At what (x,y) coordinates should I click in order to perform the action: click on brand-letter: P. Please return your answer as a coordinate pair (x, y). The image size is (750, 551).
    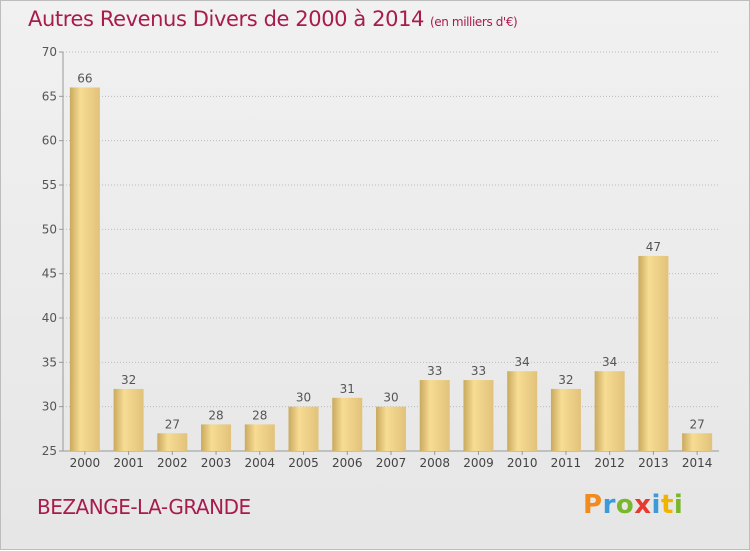
    Looking at the image, I should click on (593, 505).